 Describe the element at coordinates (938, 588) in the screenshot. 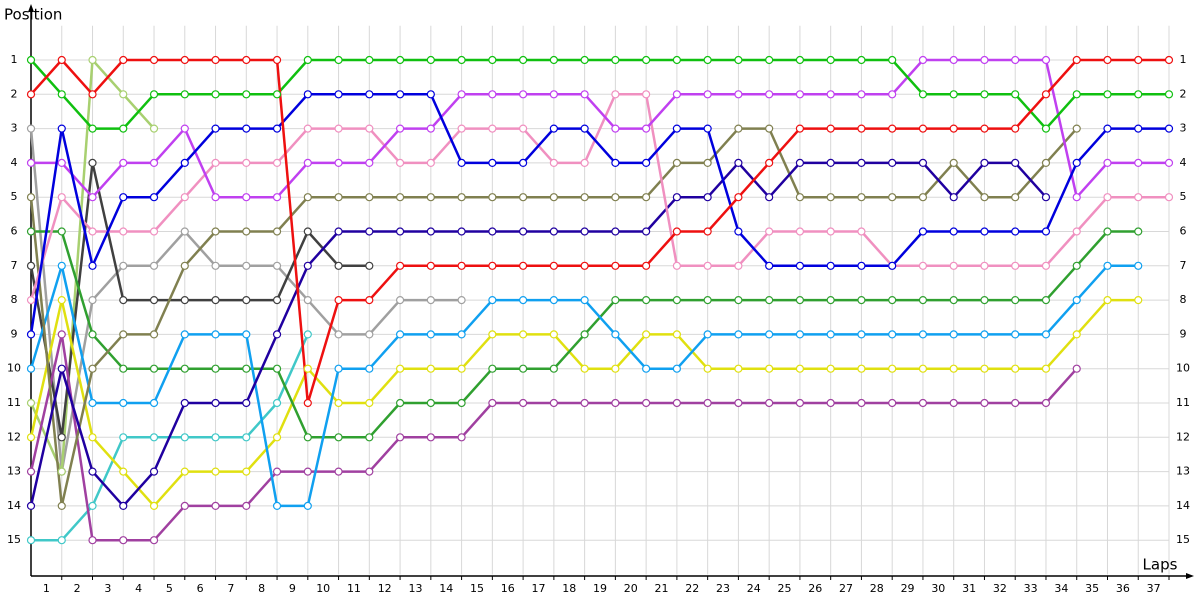

I see `x-tick-label: 30` at that location.